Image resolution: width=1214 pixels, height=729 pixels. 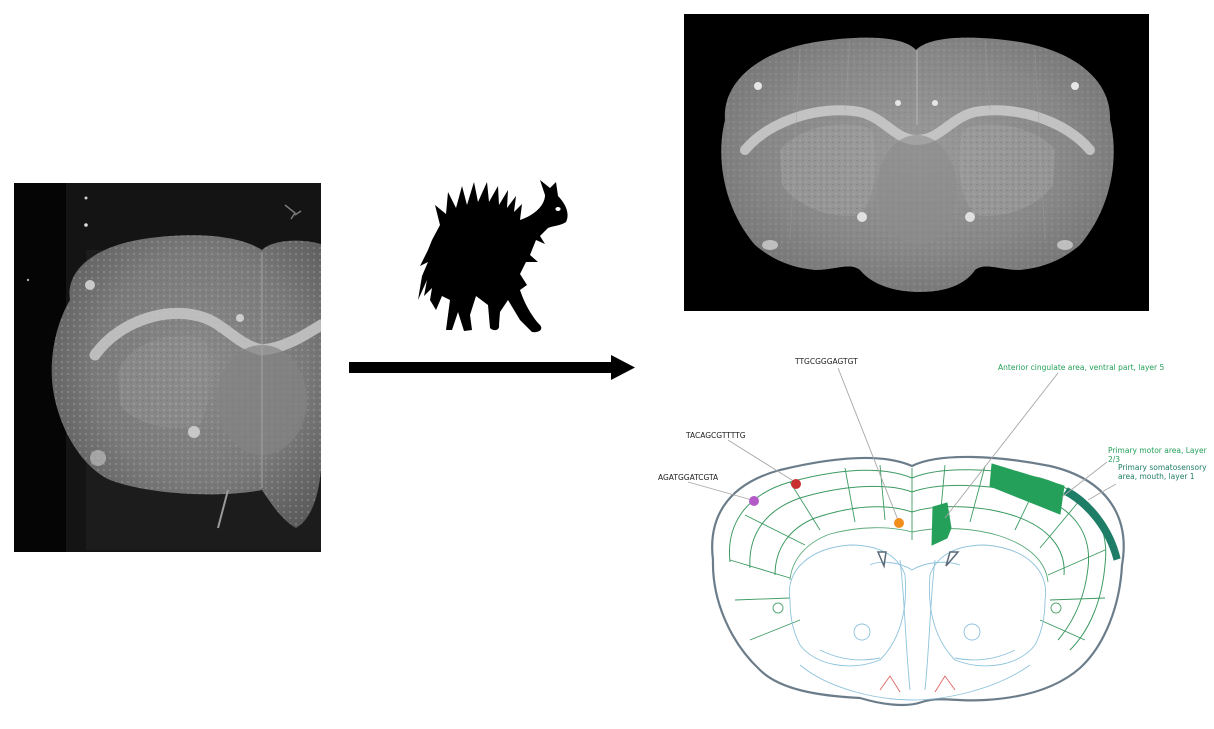 I want to click on spot-label-3: AGATGGATCGTA, so click(x=688, y=477).